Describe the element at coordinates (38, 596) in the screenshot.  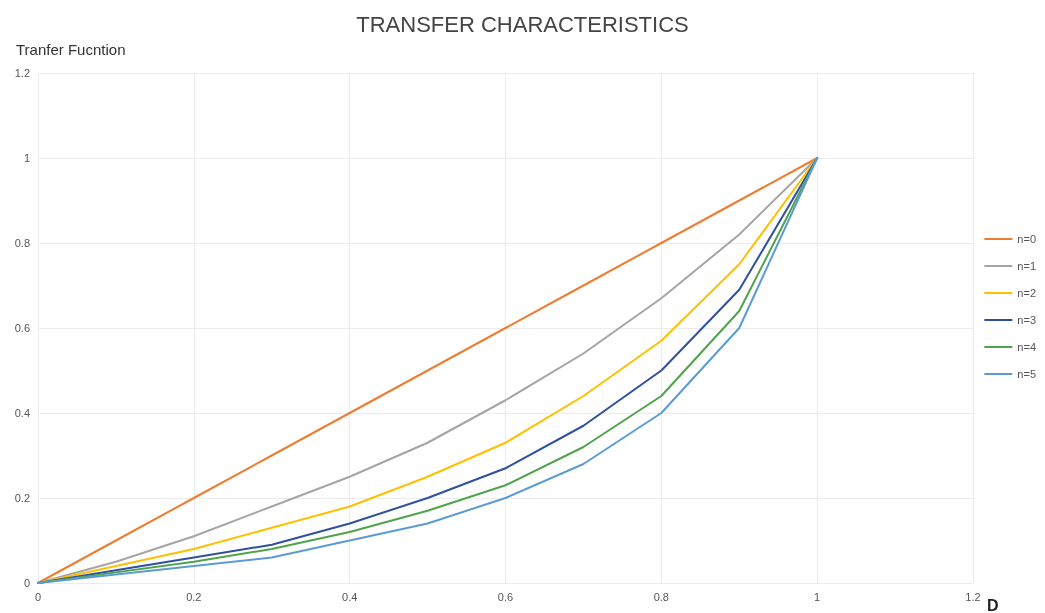
I see `x-tick-label: 0` at that location.